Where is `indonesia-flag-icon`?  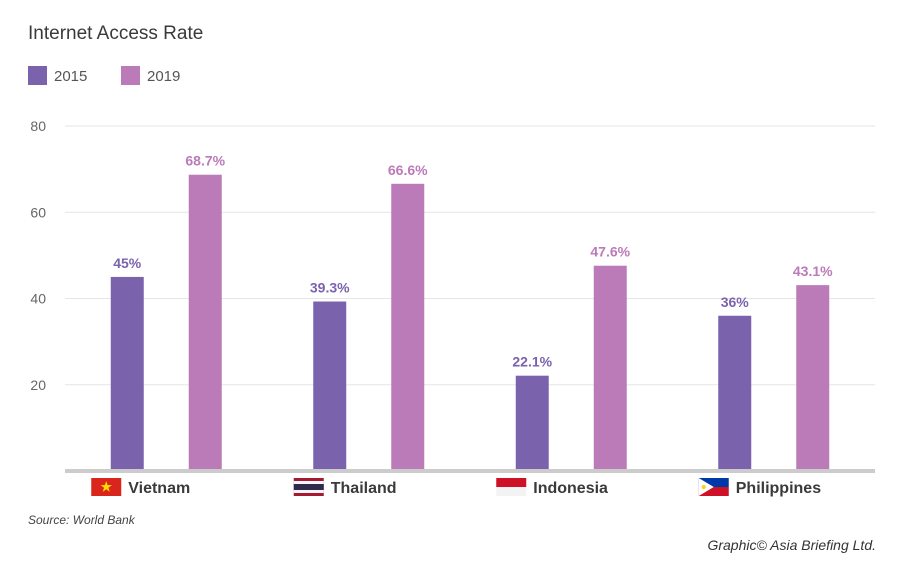
indonesia-flag-icon is located at coordinates (511, 487).